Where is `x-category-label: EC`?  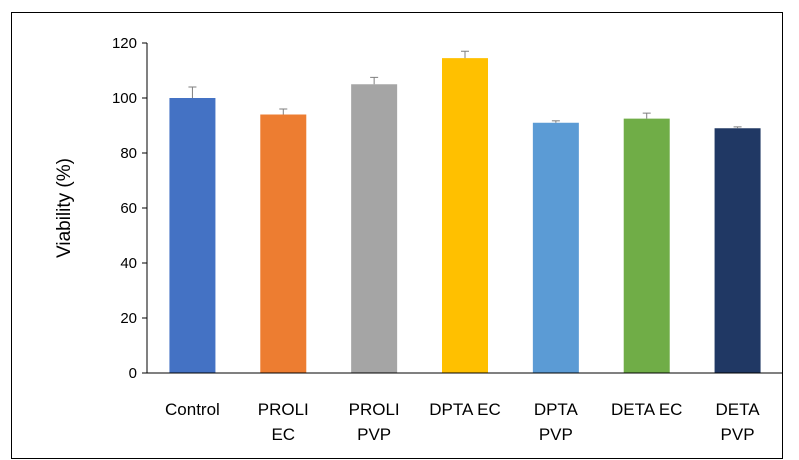 x-category-label: EC is located at coordinates (283, 434).